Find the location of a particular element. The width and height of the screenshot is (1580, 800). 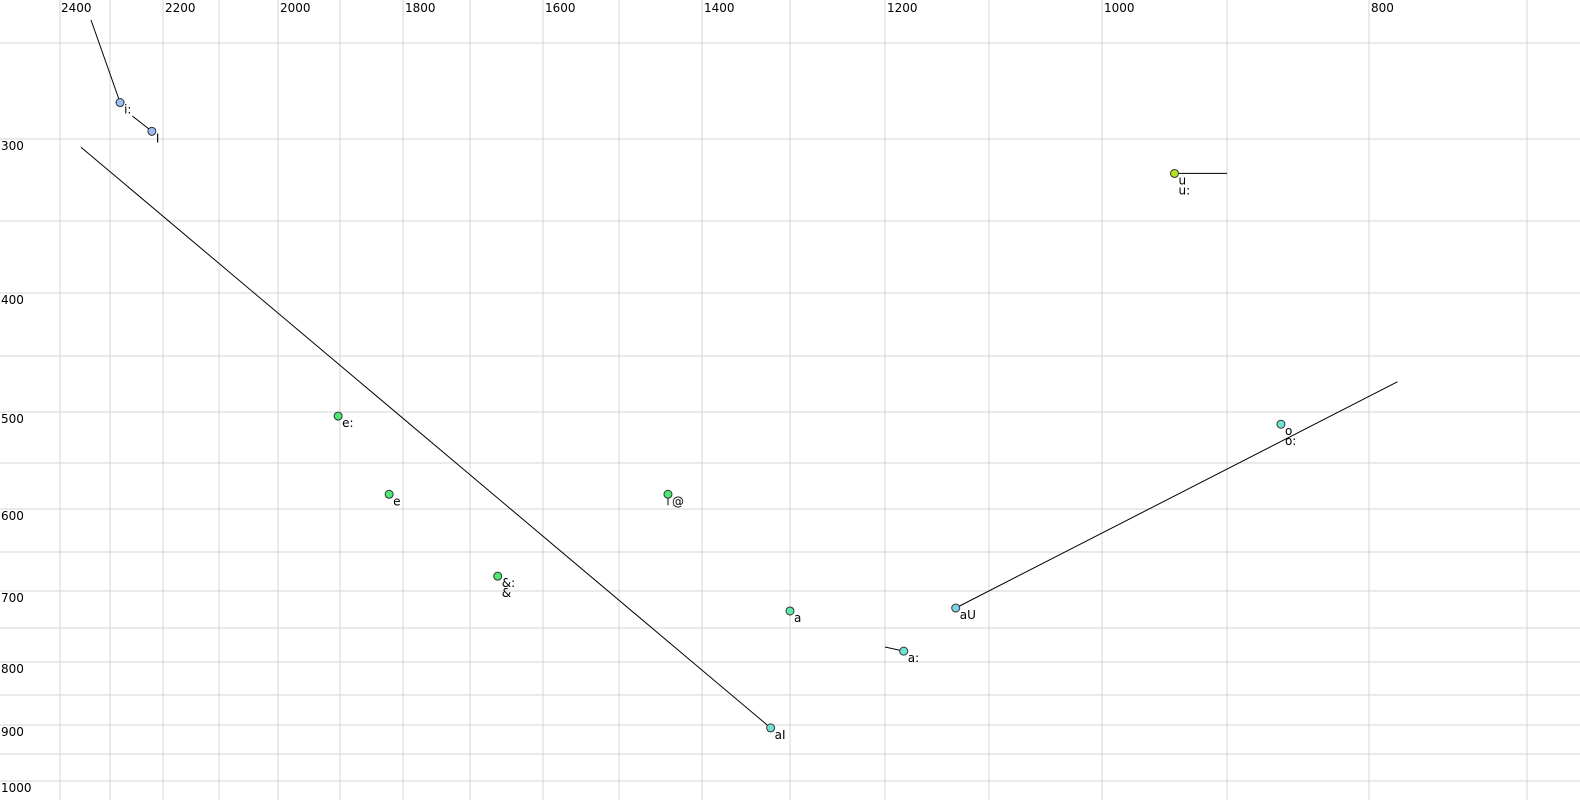

x-tick-label: 1400 is located at coordinates (719, 8).